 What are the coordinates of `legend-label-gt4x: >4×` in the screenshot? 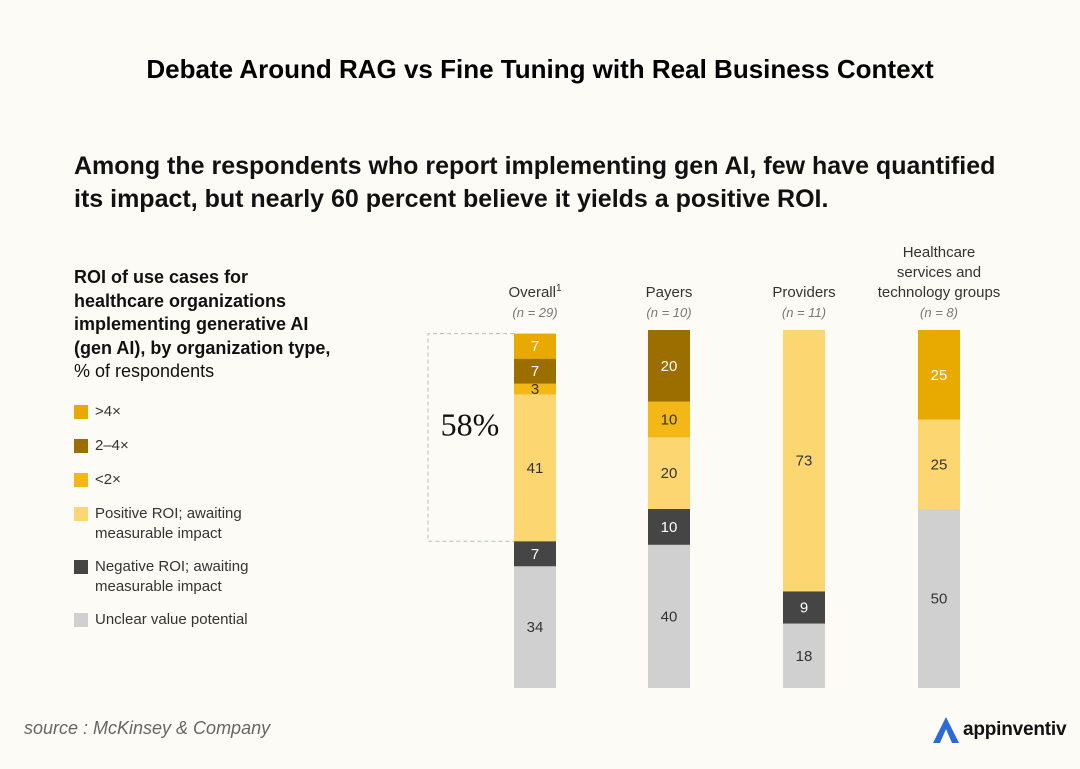 It's located at (108, 411).